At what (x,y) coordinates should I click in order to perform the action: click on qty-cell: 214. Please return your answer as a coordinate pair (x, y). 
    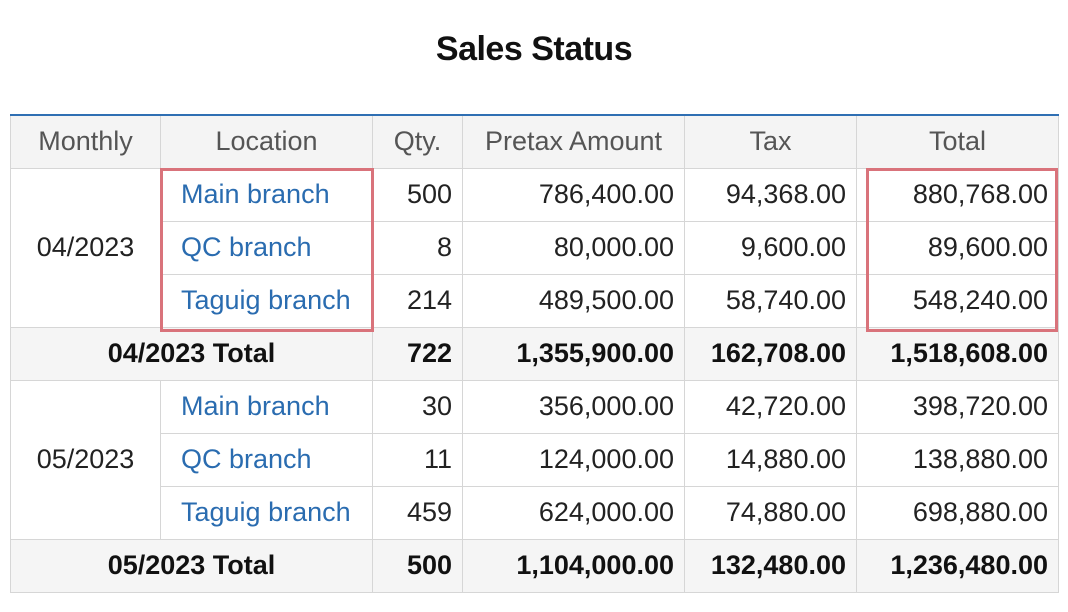
    Looking at the image, I should click on (417, 300).